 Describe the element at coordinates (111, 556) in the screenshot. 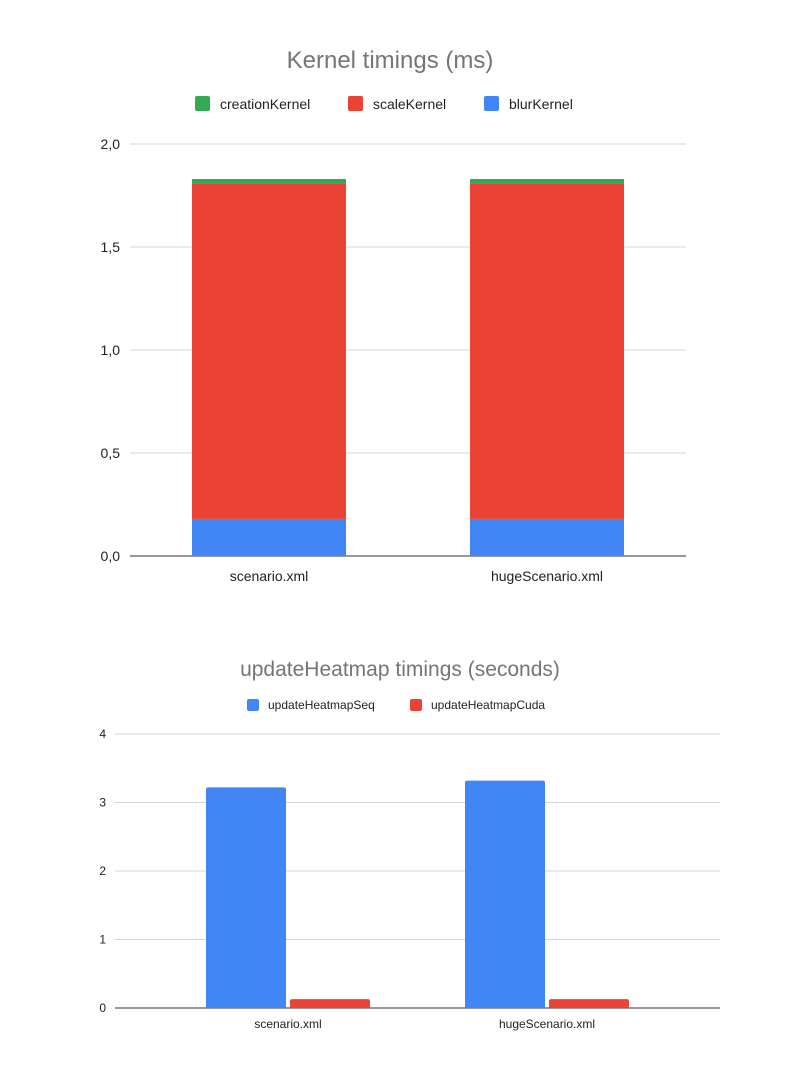

I see `y-tick-label: 0,0` at that location.